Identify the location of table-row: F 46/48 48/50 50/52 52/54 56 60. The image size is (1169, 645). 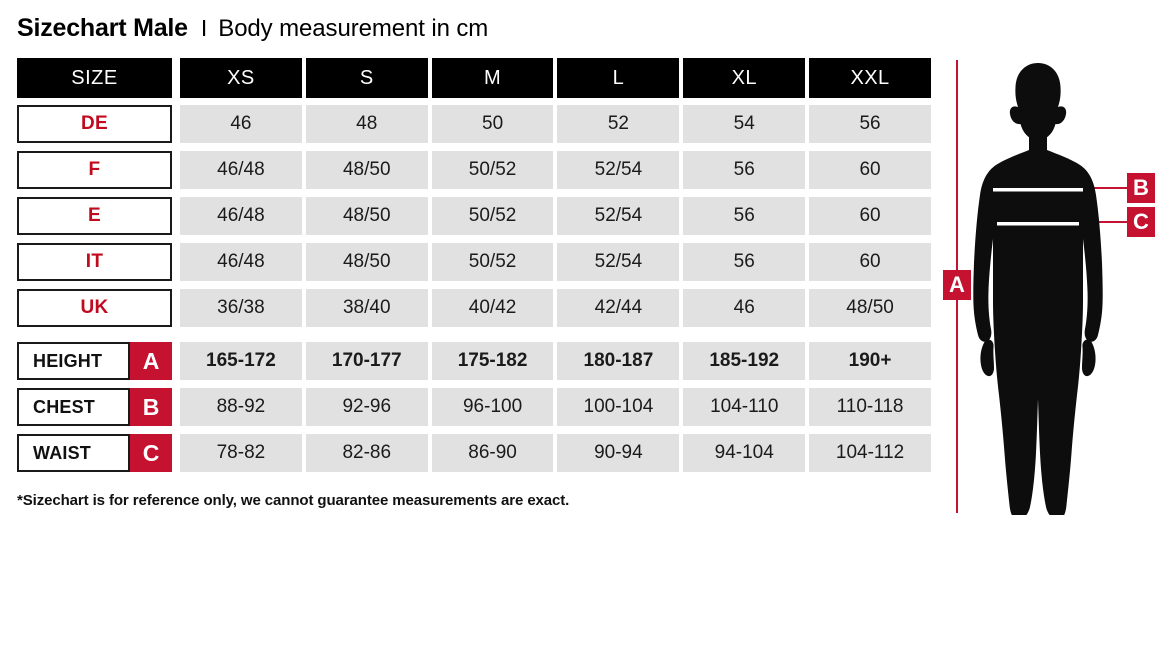
(474, 170).